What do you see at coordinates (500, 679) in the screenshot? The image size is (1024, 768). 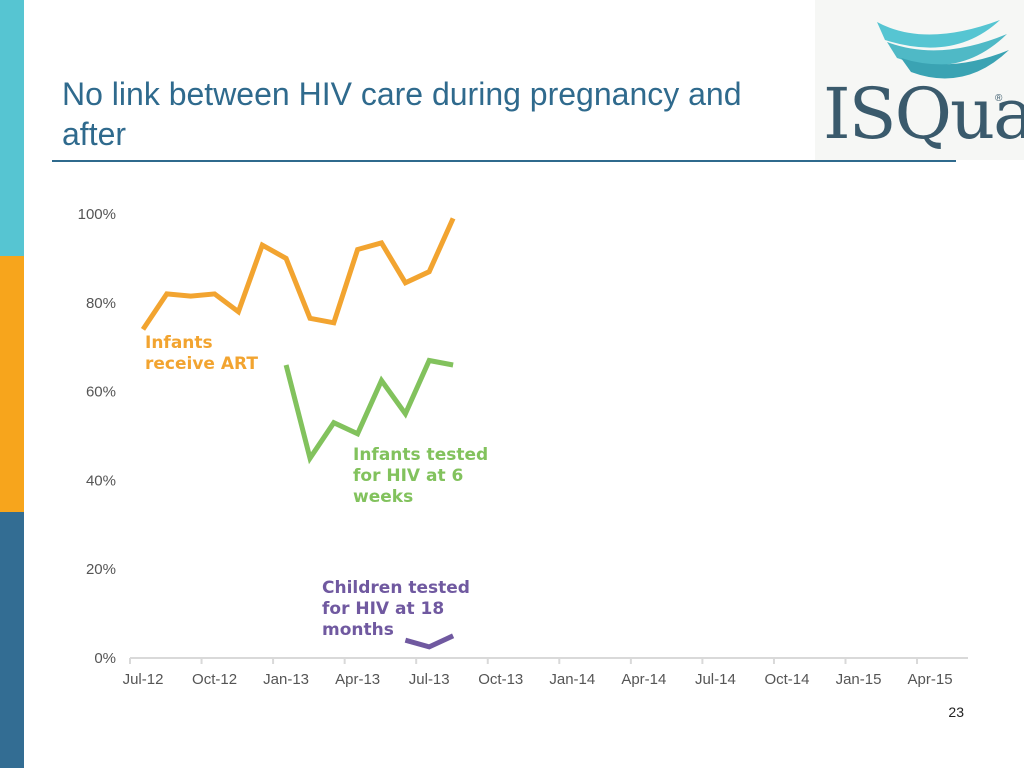 I see `x-tick-label: Oct-13` at bounding box center [500, 679].